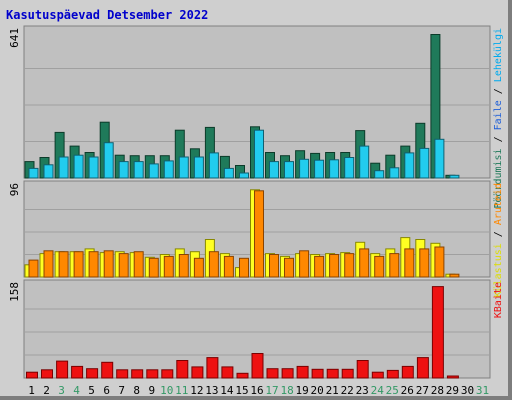  I want to click on y-max-label: 158, so click(14, 292).